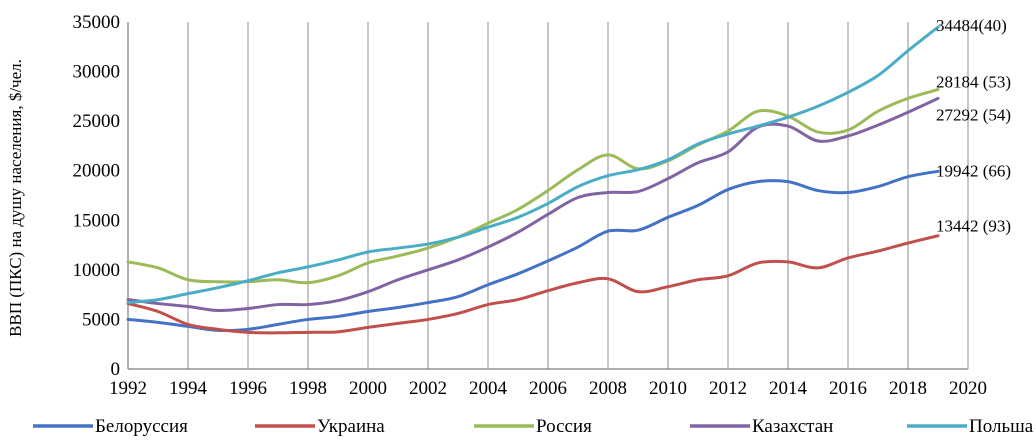  What do you see at coordinates (728, 388) in the screenshot?
I see `x-tick-label: 2012` at bounding box center [728, 388].